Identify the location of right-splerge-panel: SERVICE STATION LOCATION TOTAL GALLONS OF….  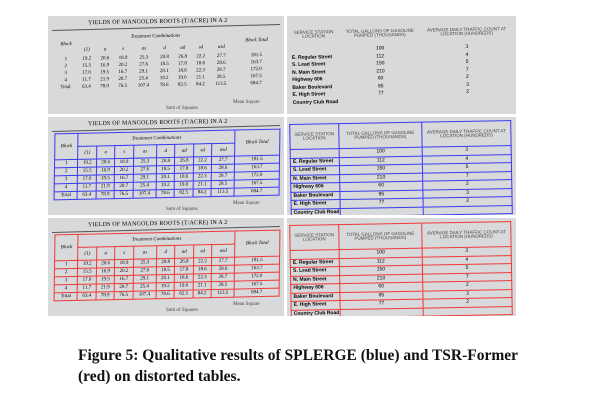
(401, 166).